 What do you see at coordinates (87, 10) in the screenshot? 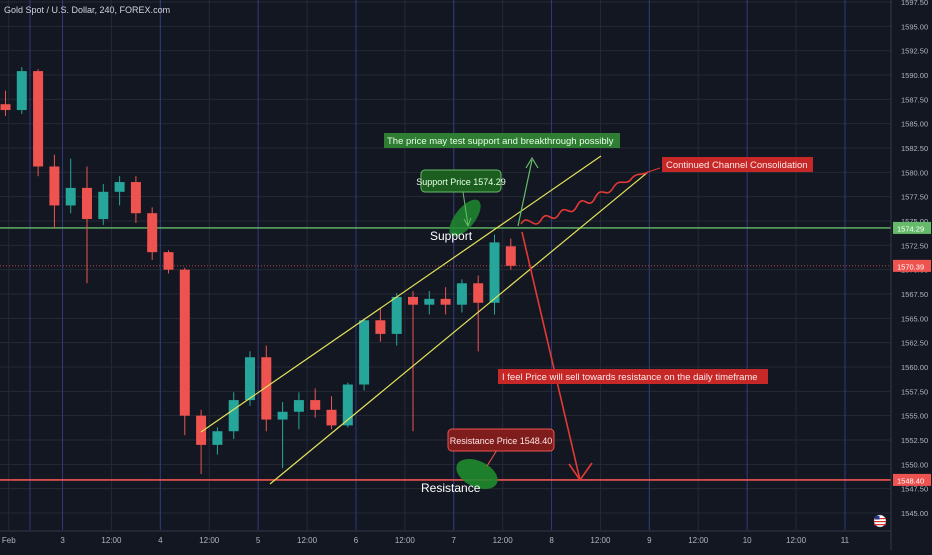
I see `chart-title: Gold Spot / U.S. Dollar, 240, FOREX.com` at bounding box center [87, 10].